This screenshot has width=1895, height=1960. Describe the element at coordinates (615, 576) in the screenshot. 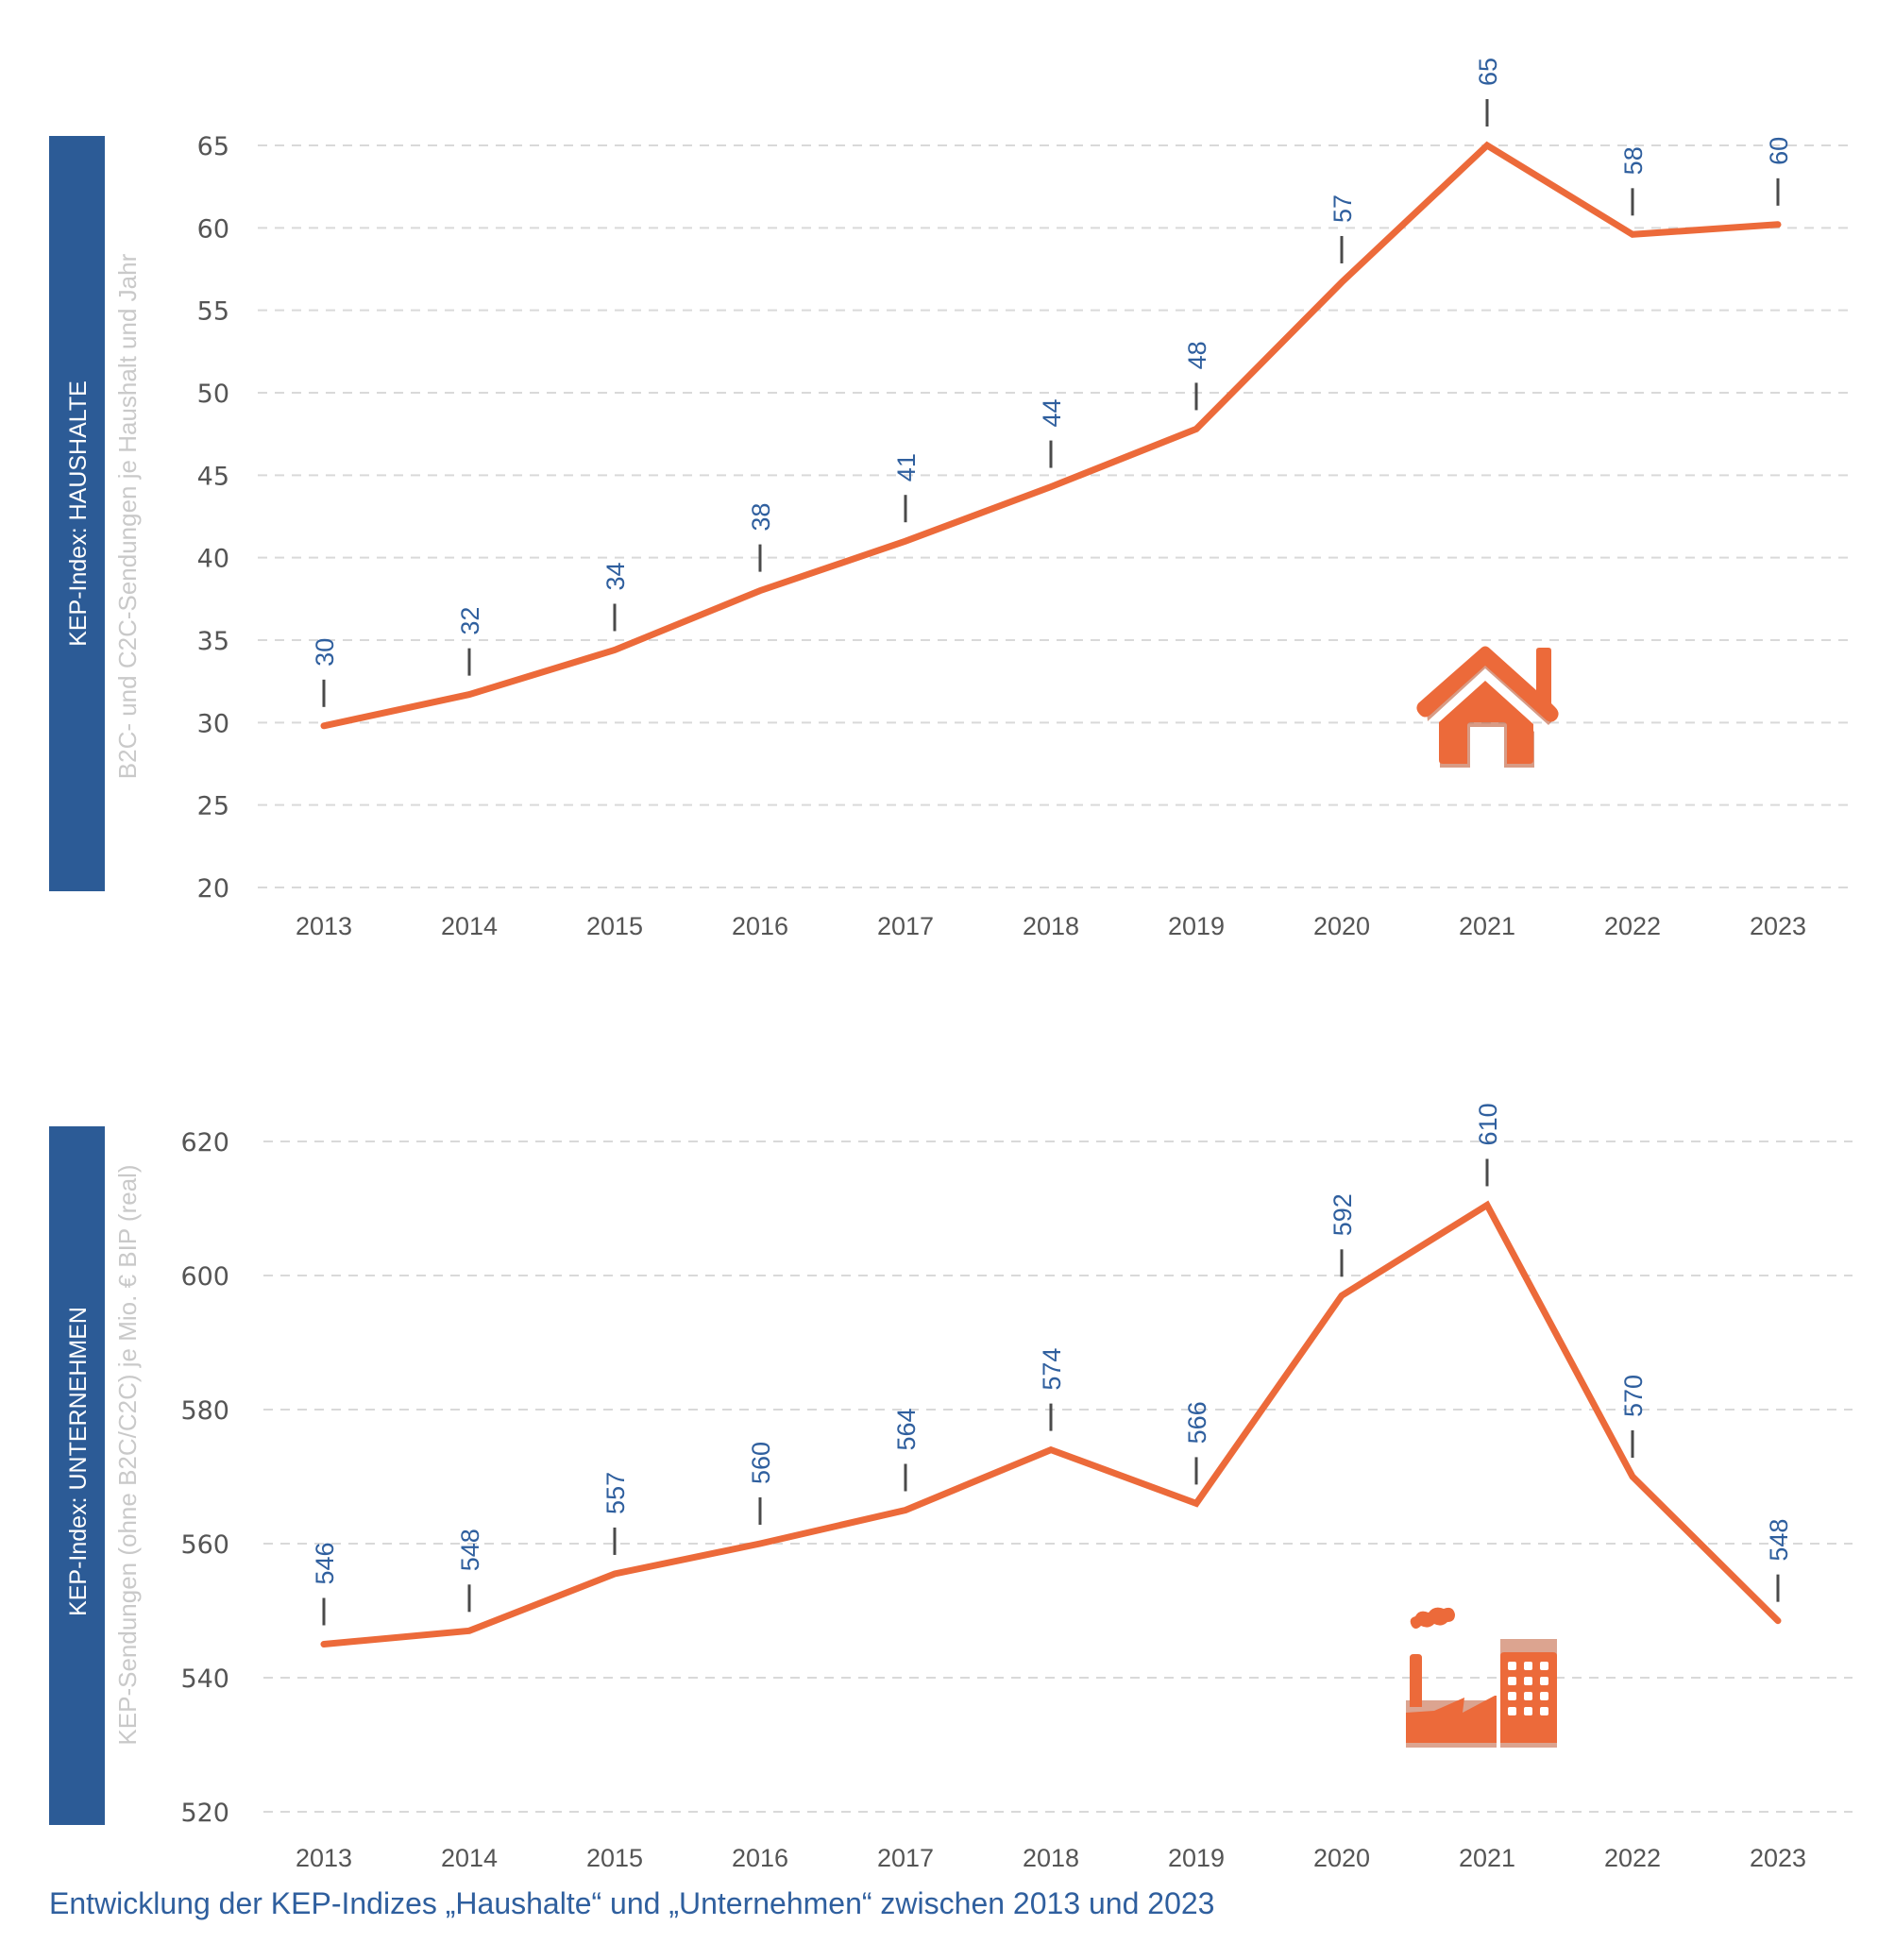

I see `data-label: 34` at that location.